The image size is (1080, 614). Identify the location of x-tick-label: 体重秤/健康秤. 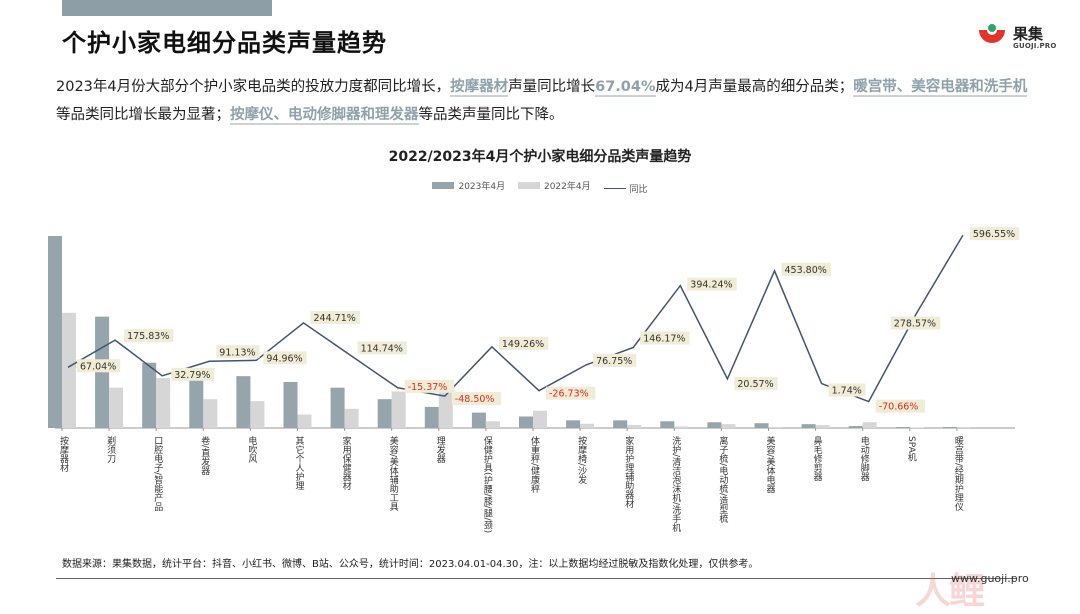
(534, 464).